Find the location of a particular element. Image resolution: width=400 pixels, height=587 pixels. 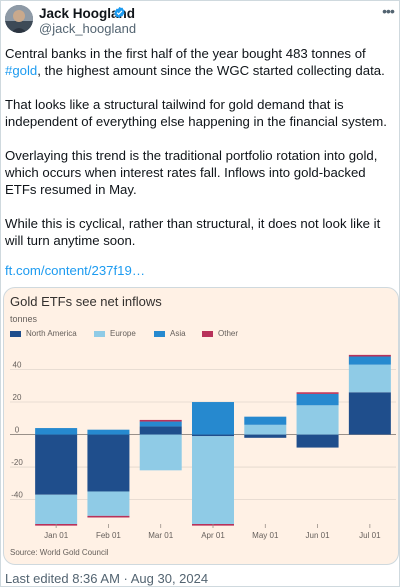

verified-badge-icon is located at coordinates (119, 12).